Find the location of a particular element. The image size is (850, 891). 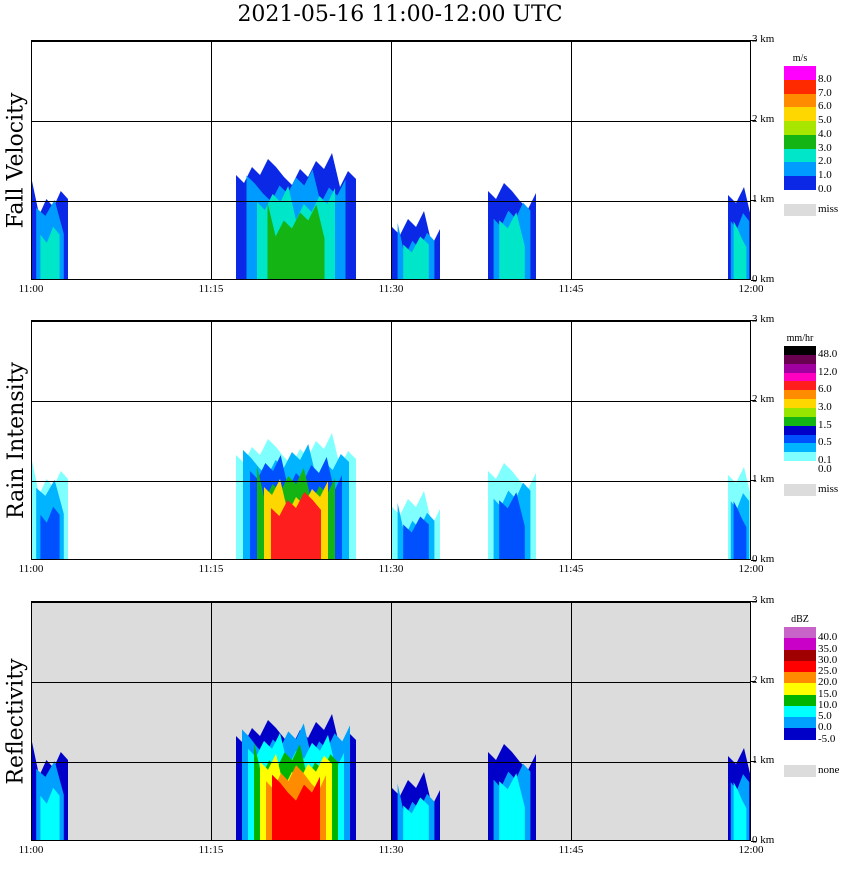

legend-units: dBZ is located at coordinates (800, 619).